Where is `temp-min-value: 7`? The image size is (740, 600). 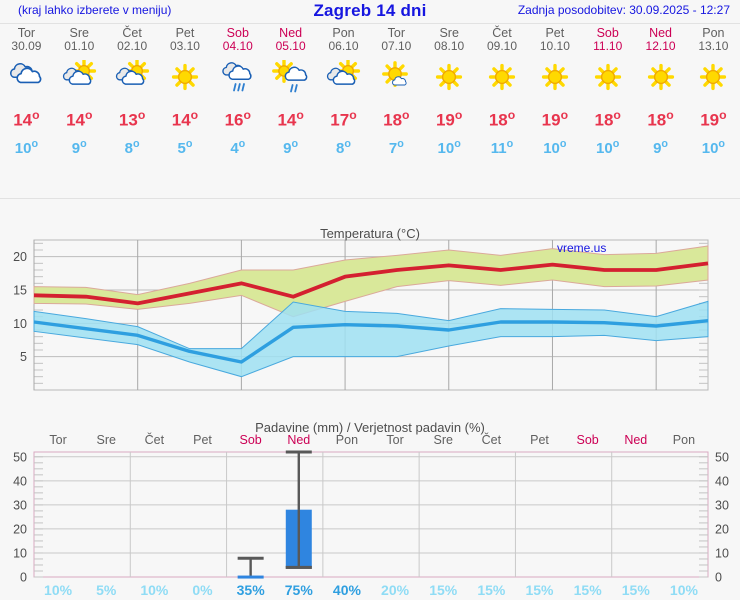
temp-min-value: 7 is located at coordinates (393, 148).